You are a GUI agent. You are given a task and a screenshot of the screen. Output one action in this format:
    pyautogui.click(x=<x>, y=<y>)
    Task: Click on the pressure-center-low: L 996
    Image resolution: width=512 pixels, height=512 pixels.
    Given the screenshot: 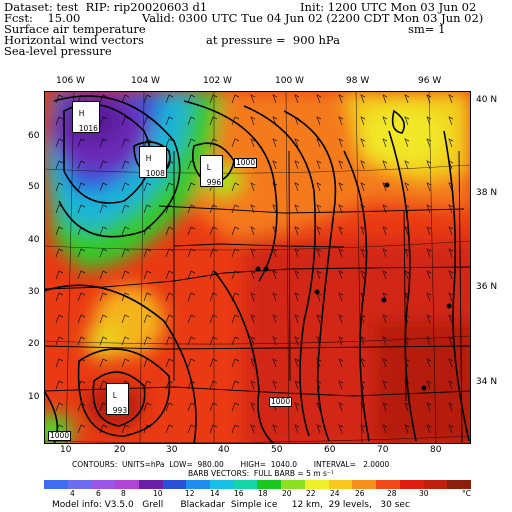 What is the action you would take?
    pyautogui.click(x=212, y=171)
    